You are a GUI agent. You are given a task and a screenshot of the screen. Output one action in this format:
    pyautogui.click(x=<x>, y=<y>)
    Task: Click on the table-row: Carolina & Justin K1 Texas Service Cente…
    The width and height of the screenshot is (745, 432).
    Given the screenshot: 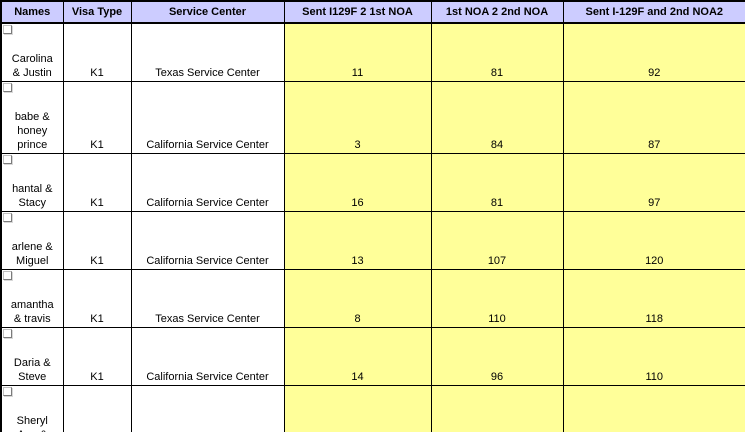 What is the action you would take?
    pyautogui.click(x=372, y=52)
    